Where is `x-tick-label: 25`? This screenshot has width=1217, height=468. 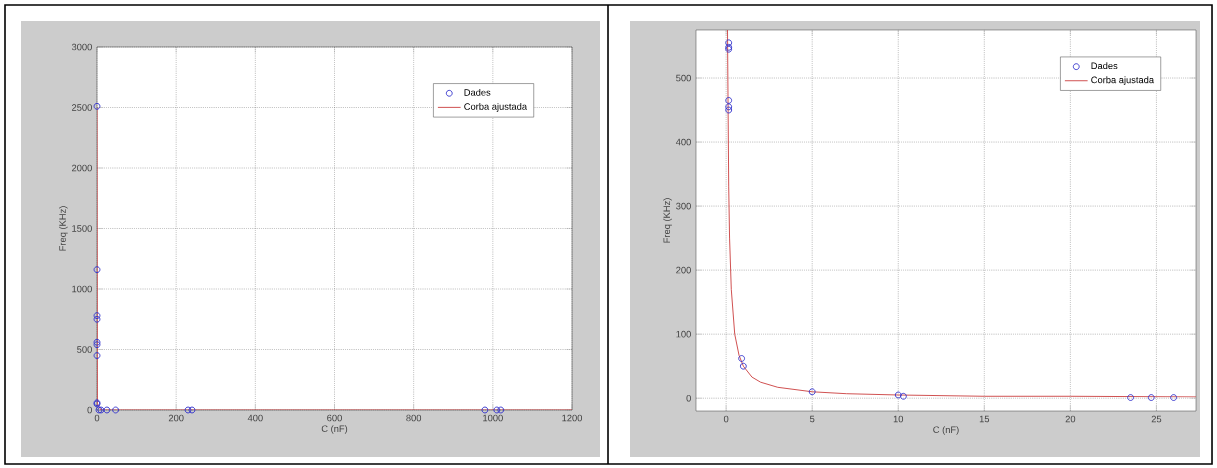
x-tick-label: 25 is located at coordinates (1156, 419).